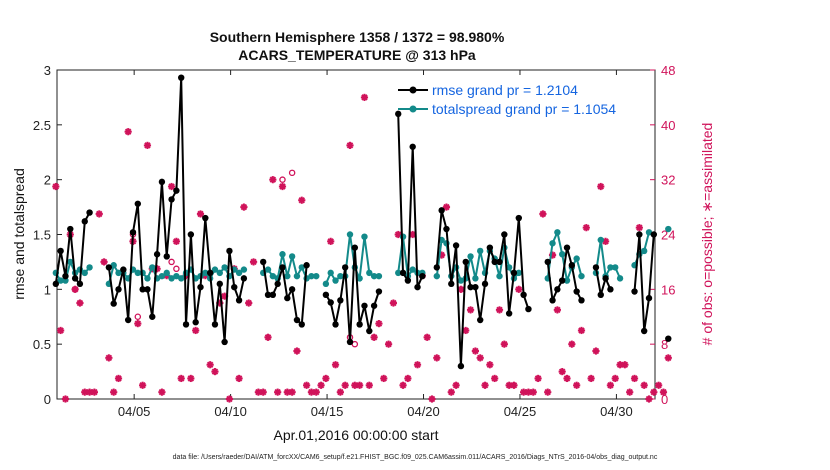  I want to click on y-axis-right: 0 8 16 24 32 40 48, so click(662, 235).